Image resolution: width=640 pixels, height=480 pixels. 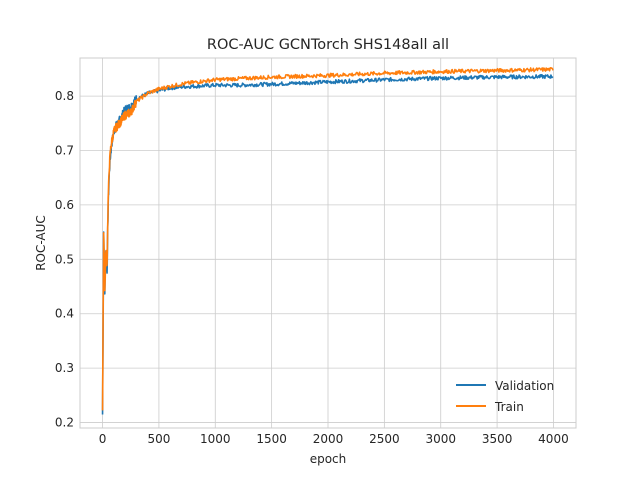 I want to click on x-tick-label: 1000, so click(x=215, y=439).